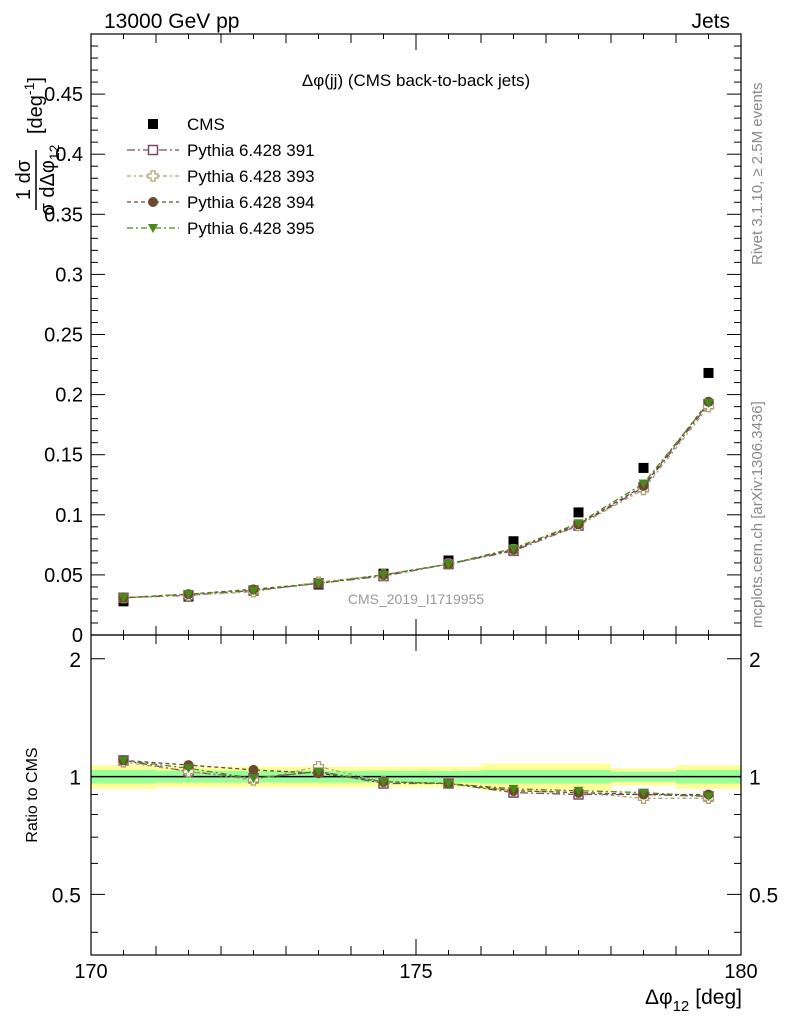  Describe the element at coordinates (48, 187) in the screenshot. I see `ylabel-denominator-main: σ dΔφ` at that location.